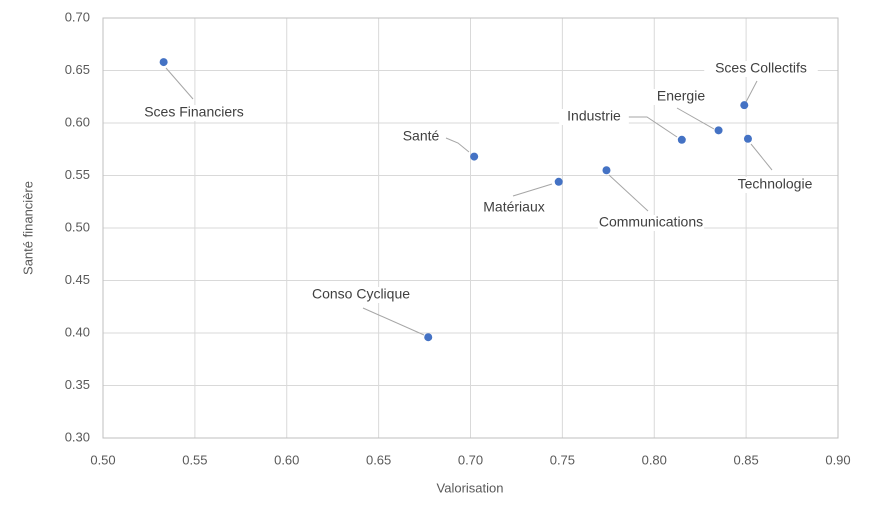  I want to click on data-point-label-communications: Communications, so click(651, 222).